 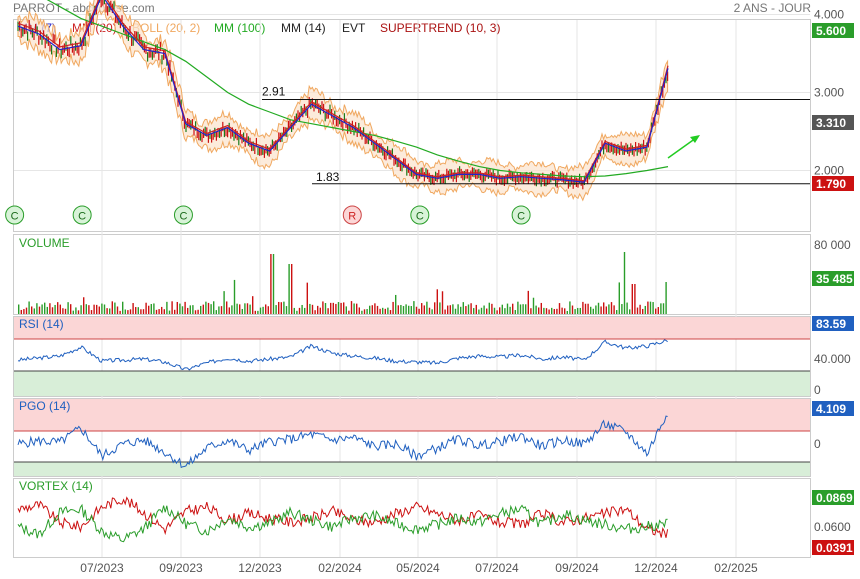 I want to click on price-tick-label: 2.000, so click(x=829, y=171).